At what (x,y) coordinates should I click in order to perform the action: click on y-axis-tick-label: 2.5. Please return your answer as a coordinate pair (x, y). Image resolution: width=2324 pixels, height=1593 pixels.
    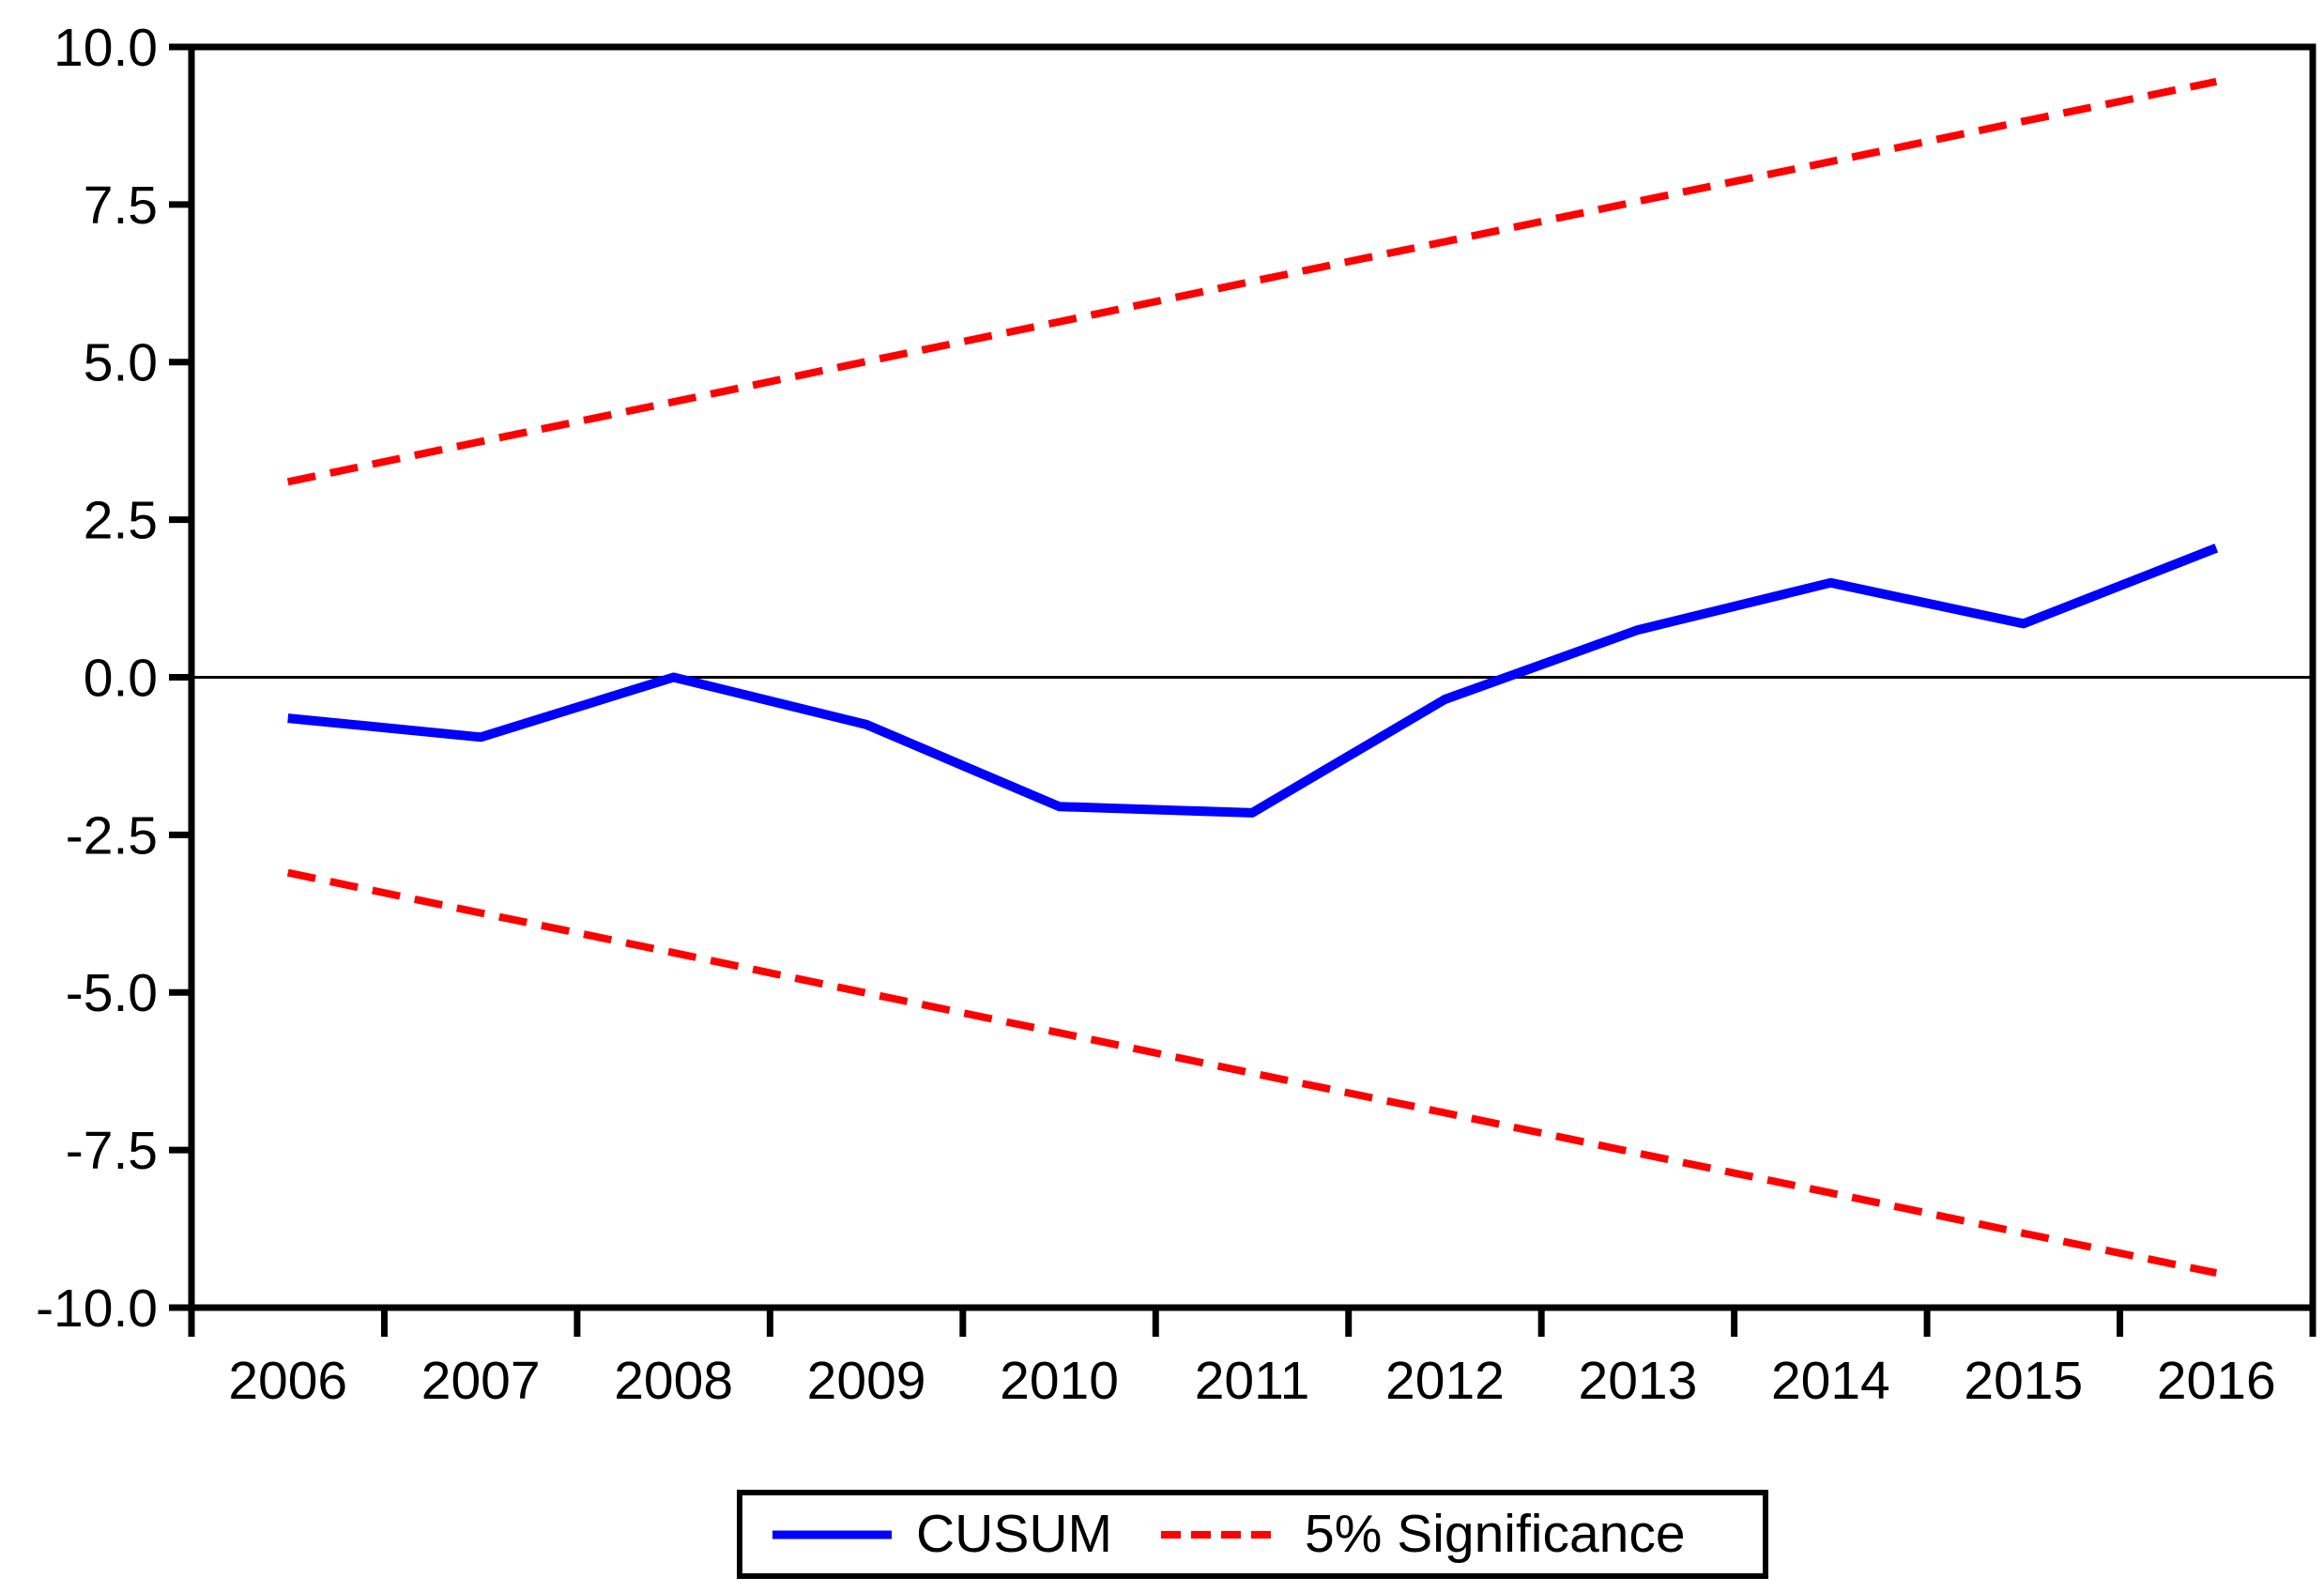
    Looking at the image, I should click on (121, 521).